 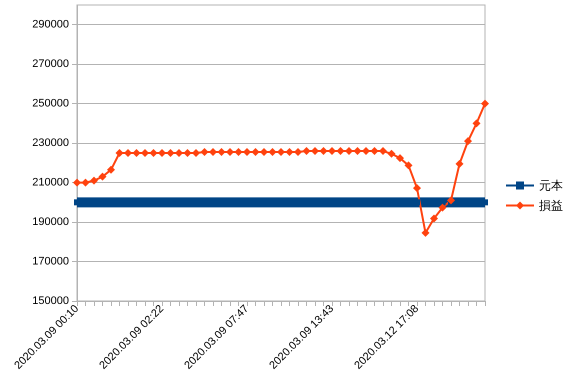 What do you see at coordinates (50, 262) in the screenshot?
I see `y-tick-label: 170000` at bounding box center [50, 262].